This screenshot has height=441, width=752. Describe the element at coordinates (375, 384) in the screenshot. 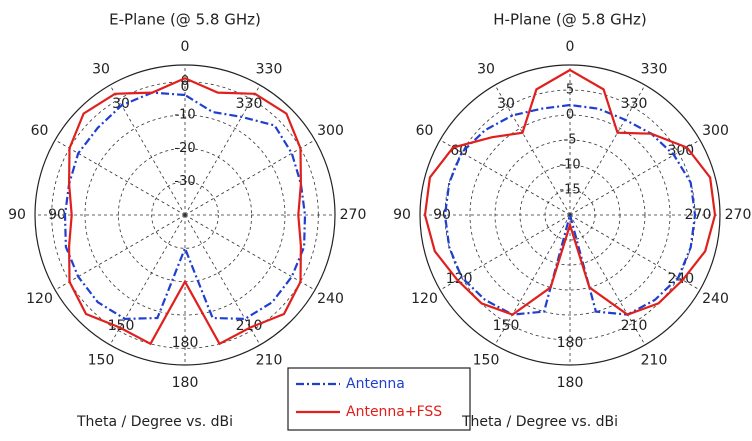

I see `legend-label: Antenna` at that location.